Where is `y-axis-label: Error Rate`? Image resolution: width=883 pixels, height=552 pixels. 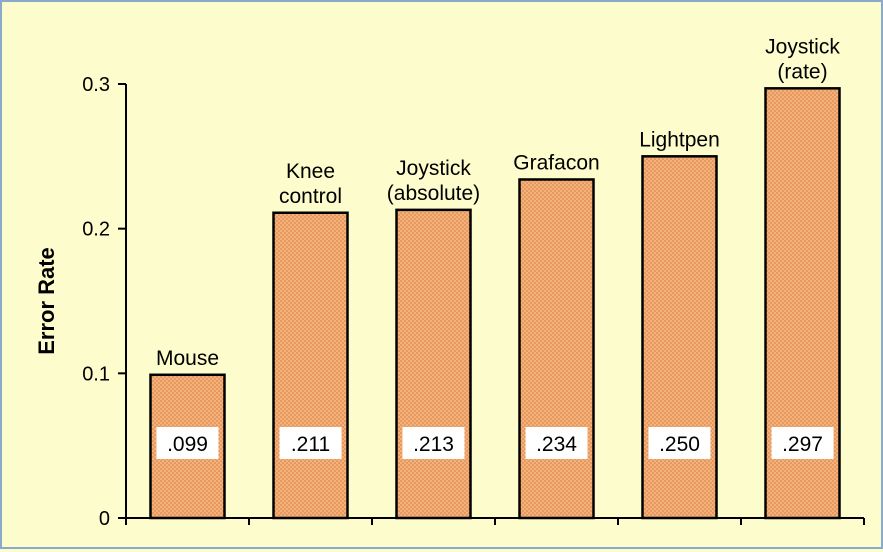
y-axis-label: Error Rate is located at coordinates (46, 301).